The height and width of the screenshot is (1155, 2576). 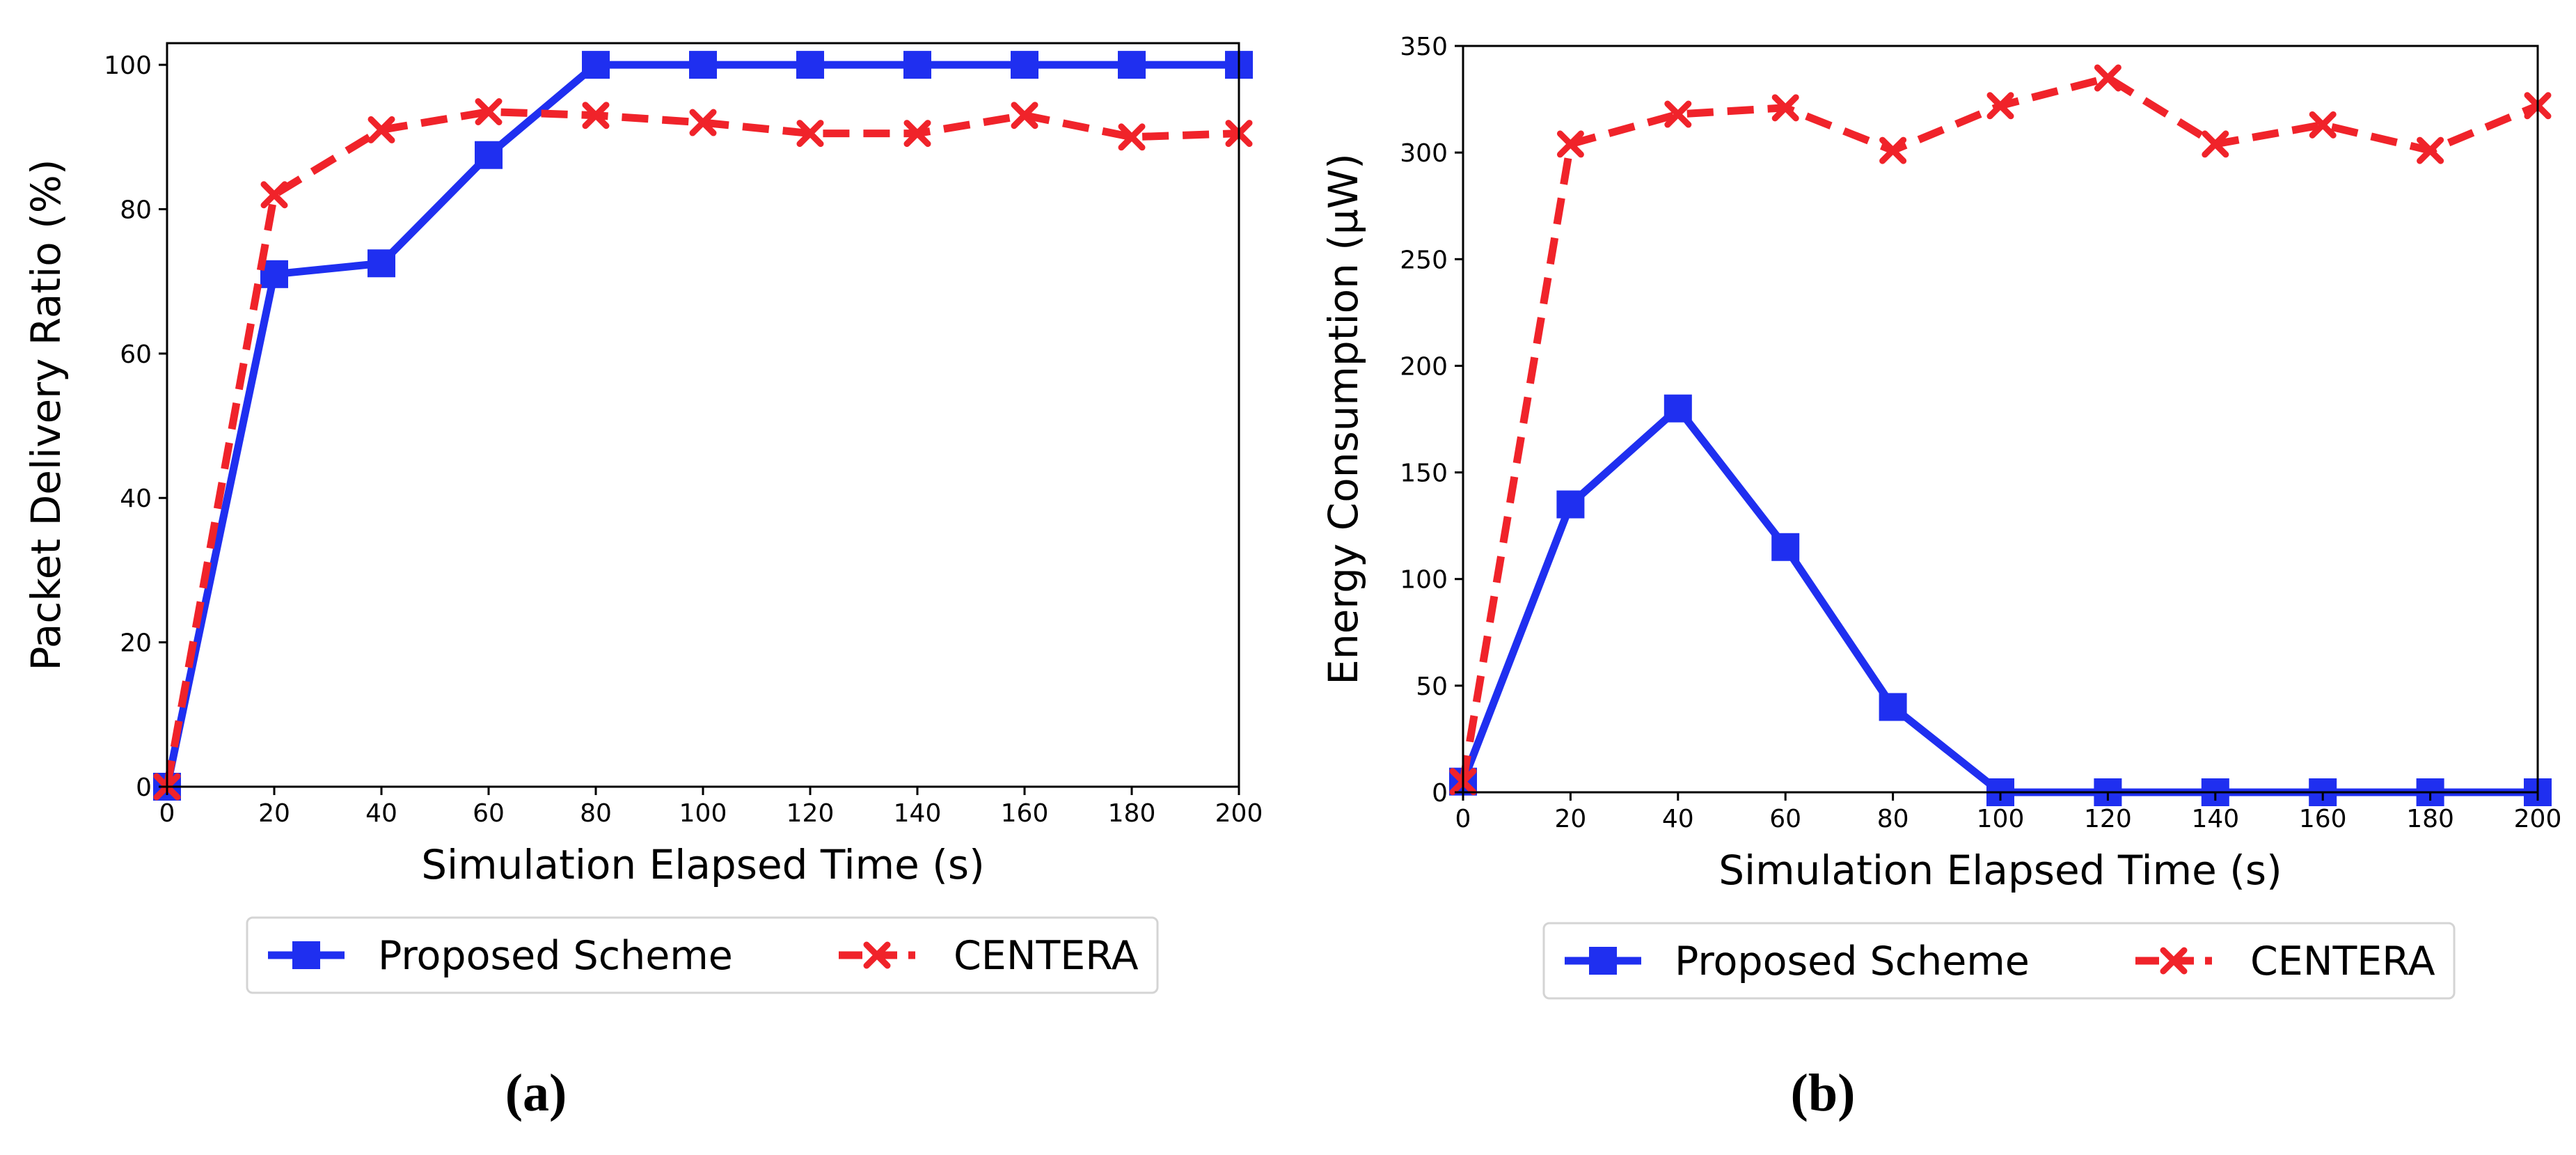 What do you see at coordinates (1424, 47) in the screenshot?
I see `y-tick-label: 350` at bounding box center [1424, 47].